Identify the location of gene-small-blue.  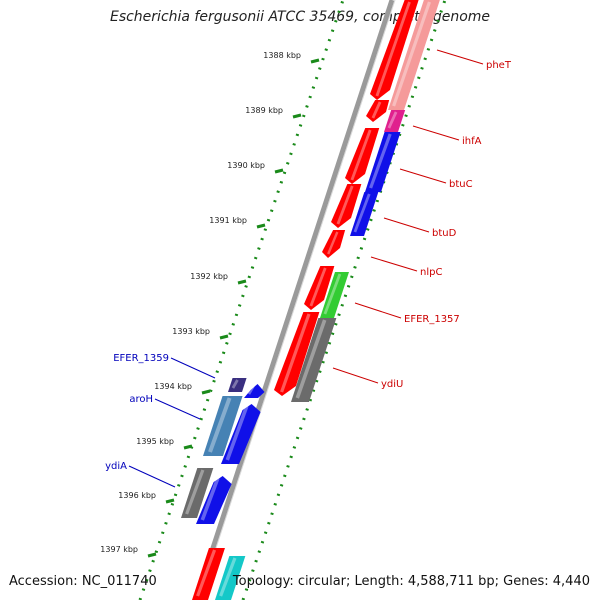
(254, 391).